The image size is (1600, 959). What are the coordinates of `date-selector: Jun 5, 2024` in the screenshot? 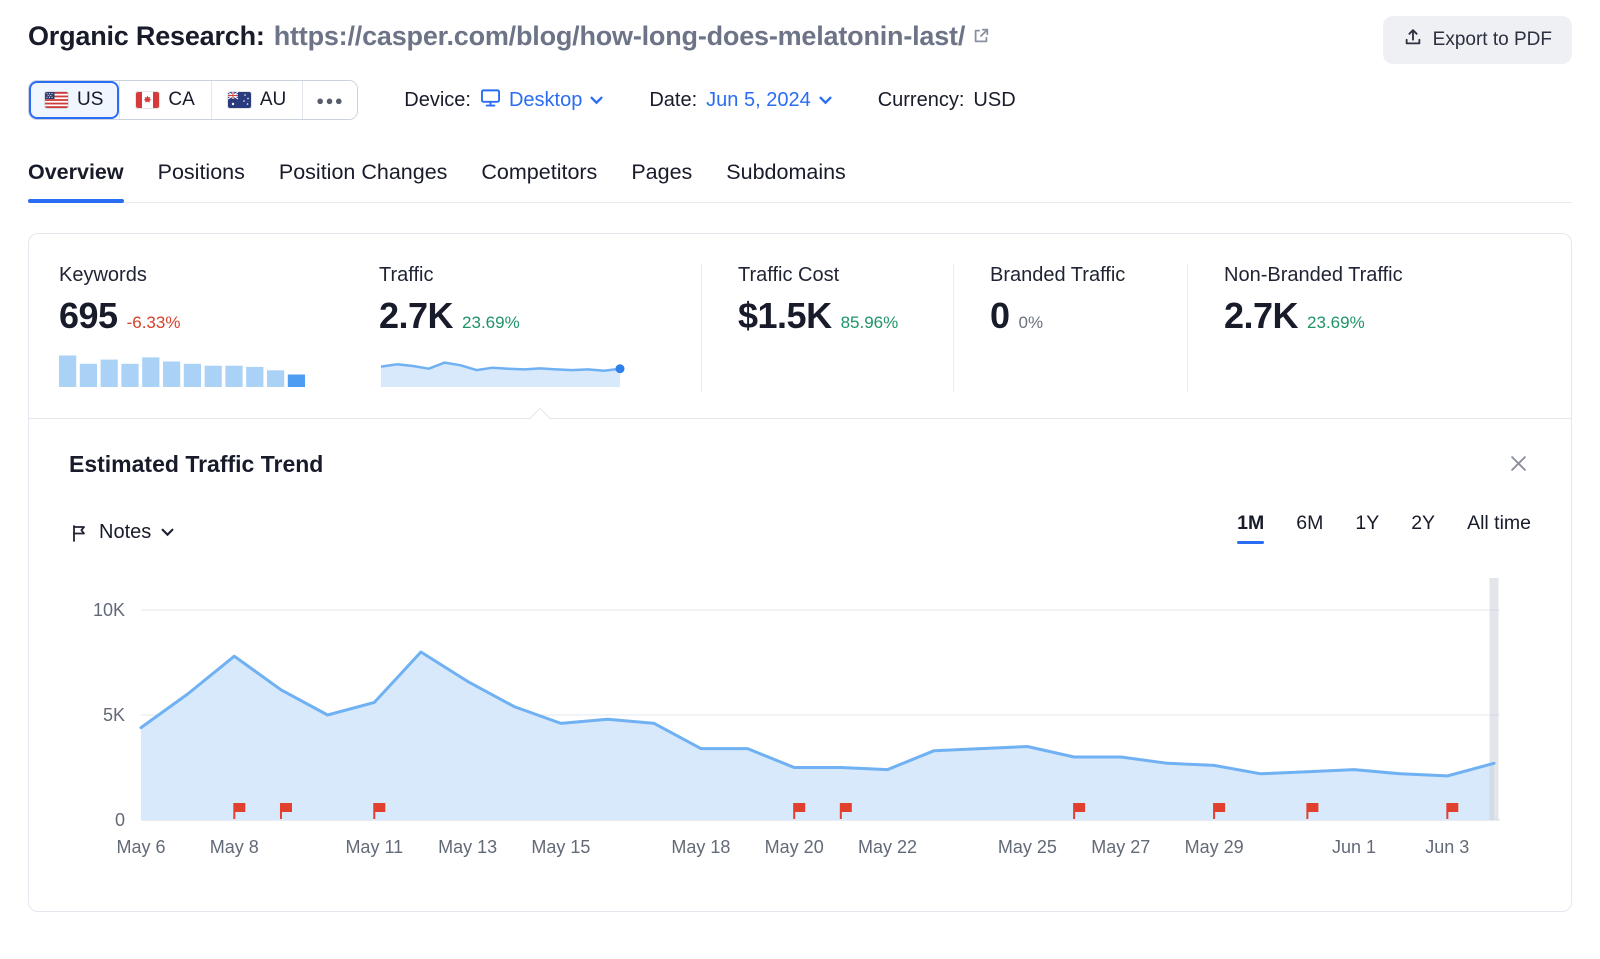 It's located at (769, 100).